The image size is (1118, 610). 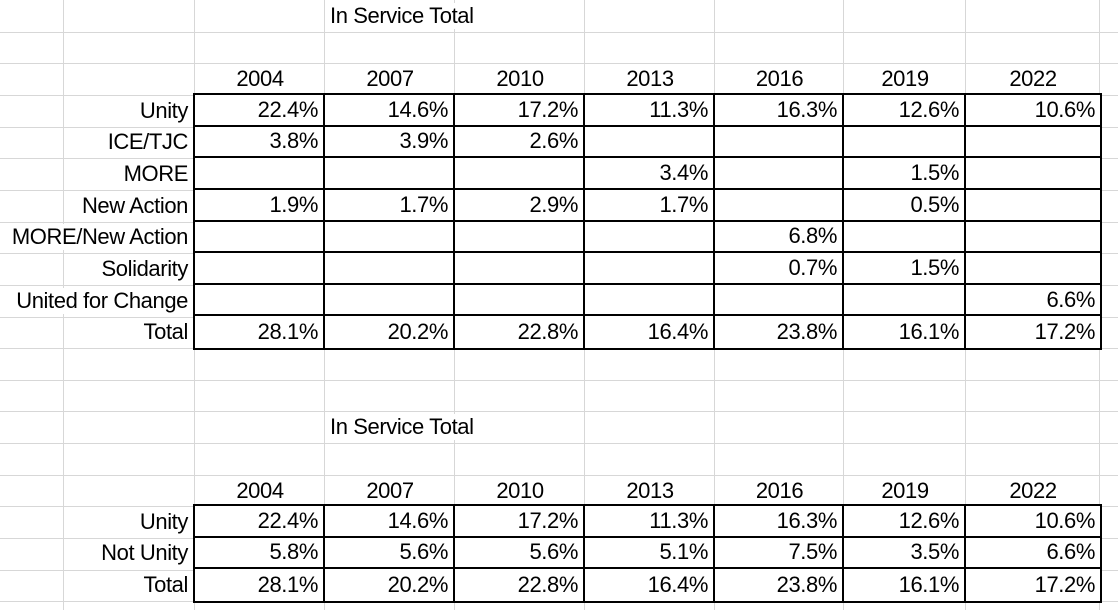 I want to click on row-label-cell: Solidarity, so click(x=96, y=269).